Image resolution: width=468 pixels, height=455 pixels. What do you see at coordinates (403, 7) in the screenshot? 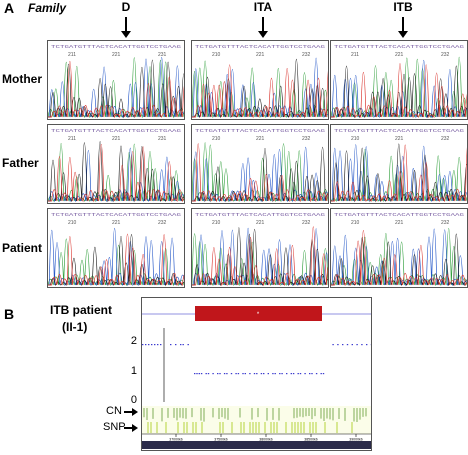
I see `column-label-itb: ITB` at bounding box center [403, 7].